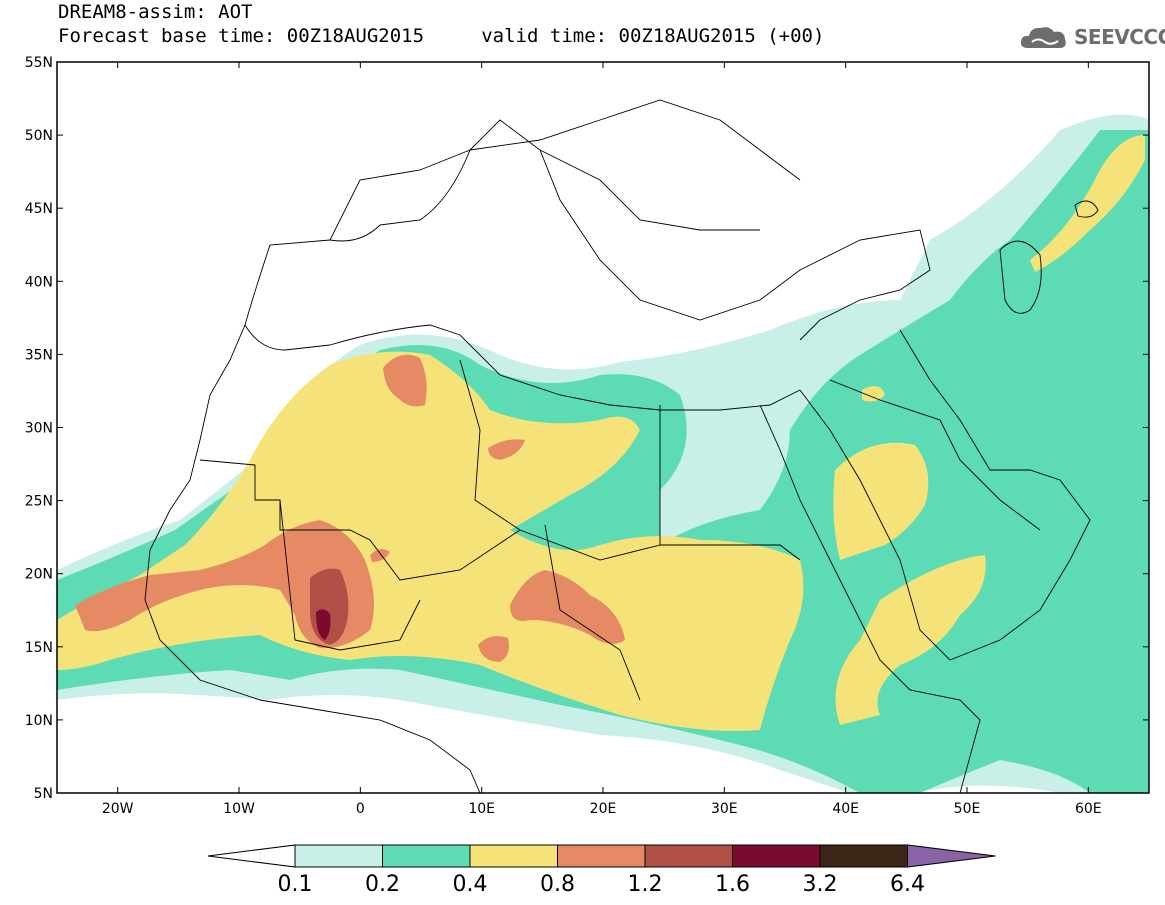 This screenshot has width=1165, height=905. What do you see at coordinates (1088, 809) in the screenshot?
I see `lon-tick-label: 60E` at bounding box center [1088, 809].